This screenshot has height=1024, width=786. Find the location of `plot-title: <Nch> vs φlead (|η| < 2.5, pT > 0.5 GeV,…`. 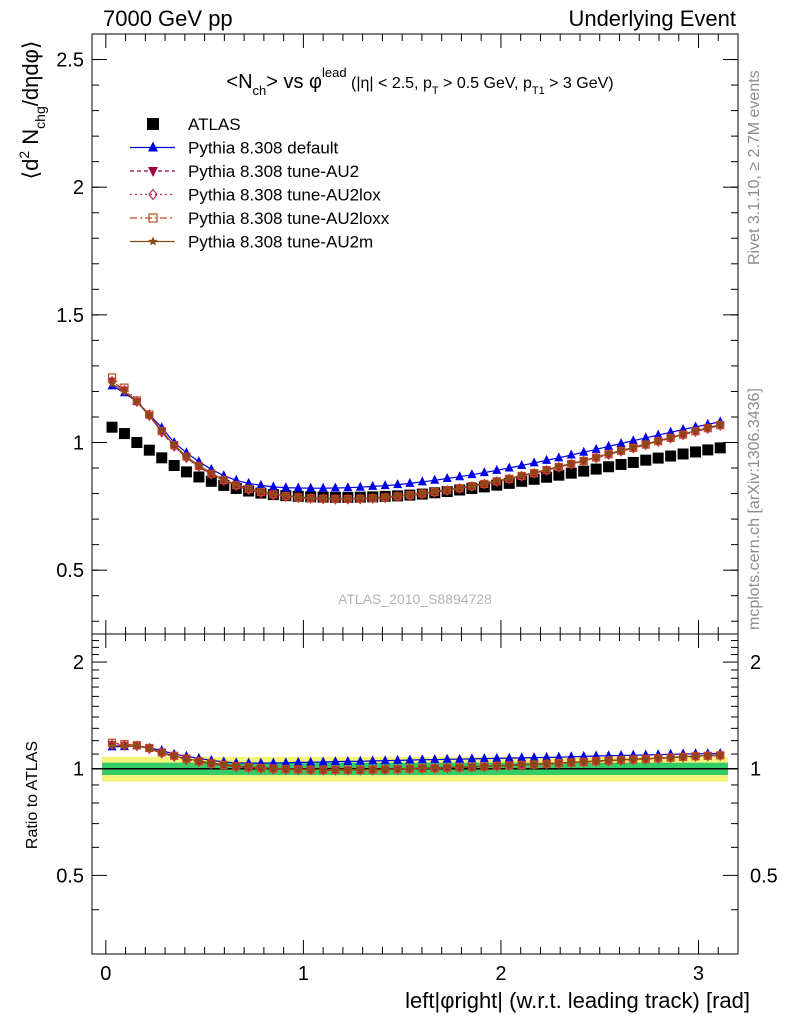

plot-title: <Nch> vs φlead (|η| < 2.5, pT > 0.5 GeV,… is located at coordinates (419, 81).